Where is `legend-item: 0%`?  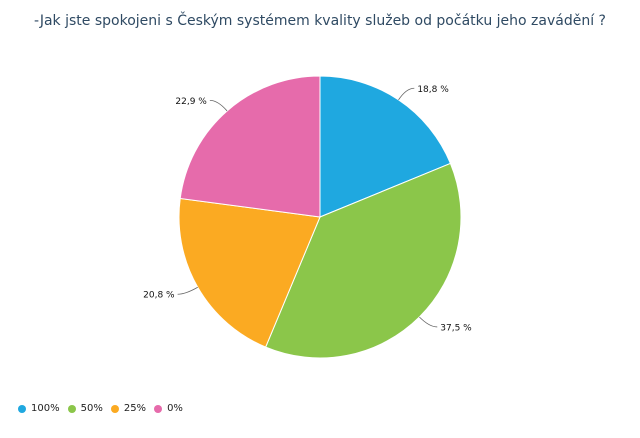
legend-item: 0% is located at coordinates (168, 408).